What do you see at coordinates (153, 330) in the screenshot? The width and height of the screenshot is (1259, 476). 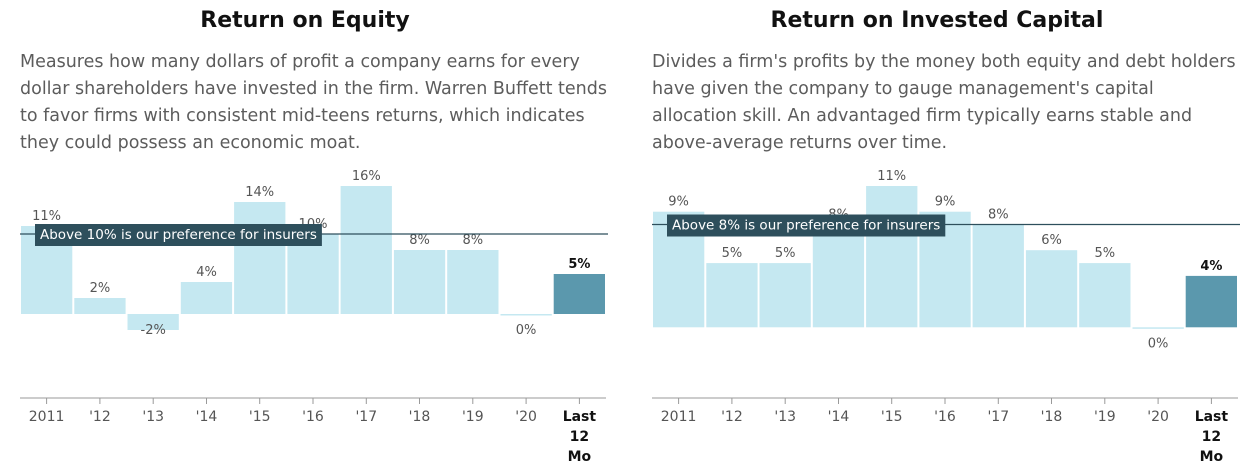 I see `data-label: -2%` at bounding box center [153, 330].